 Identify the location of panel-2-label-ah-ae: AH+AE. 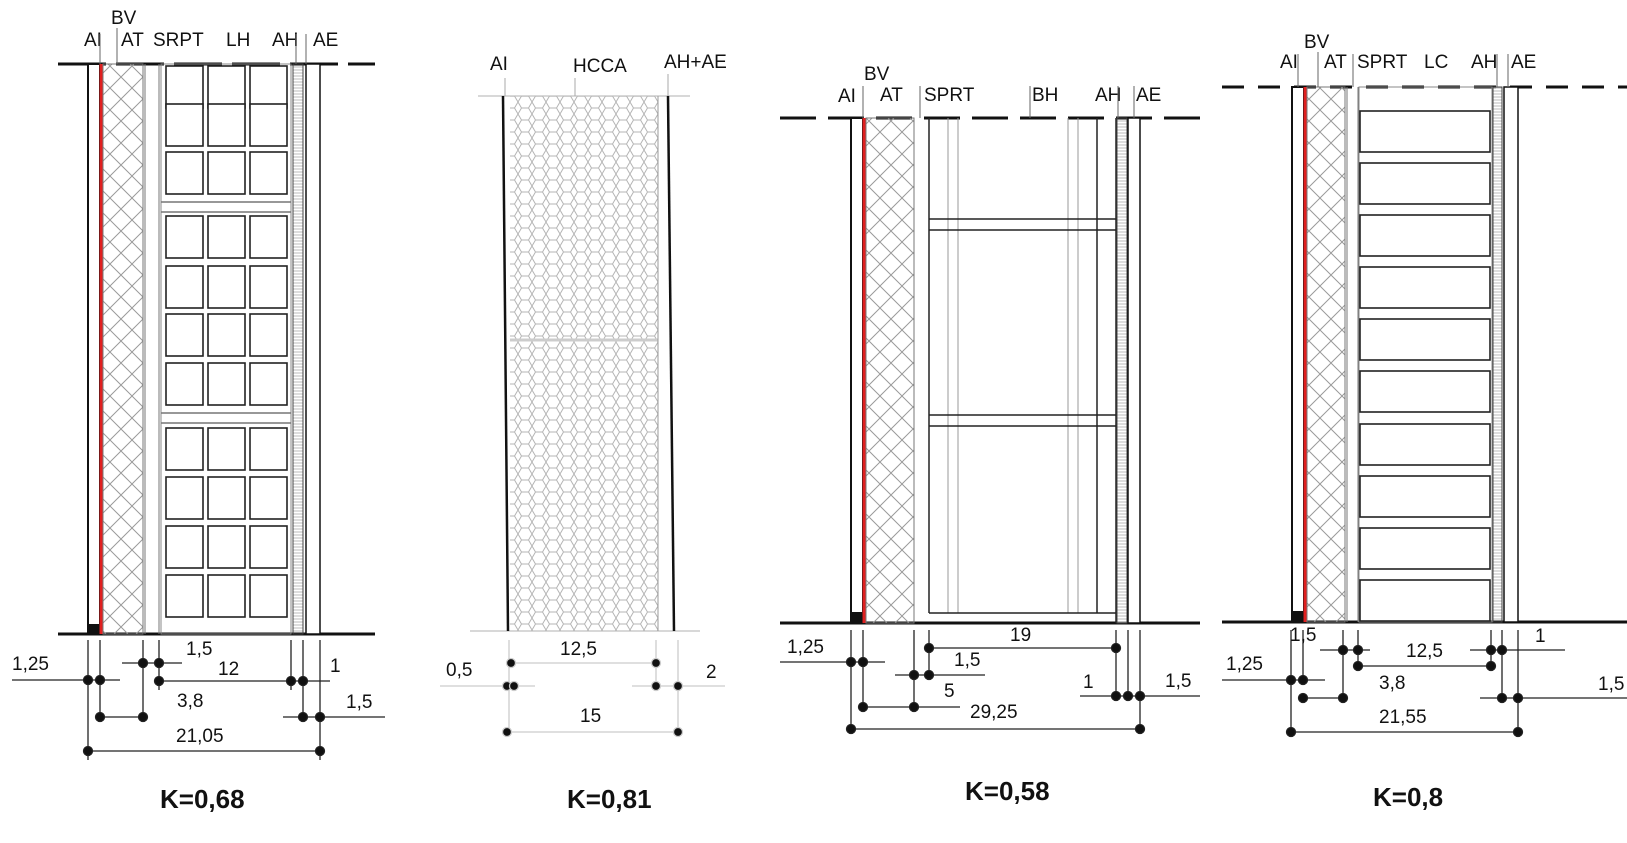
(695, 62).